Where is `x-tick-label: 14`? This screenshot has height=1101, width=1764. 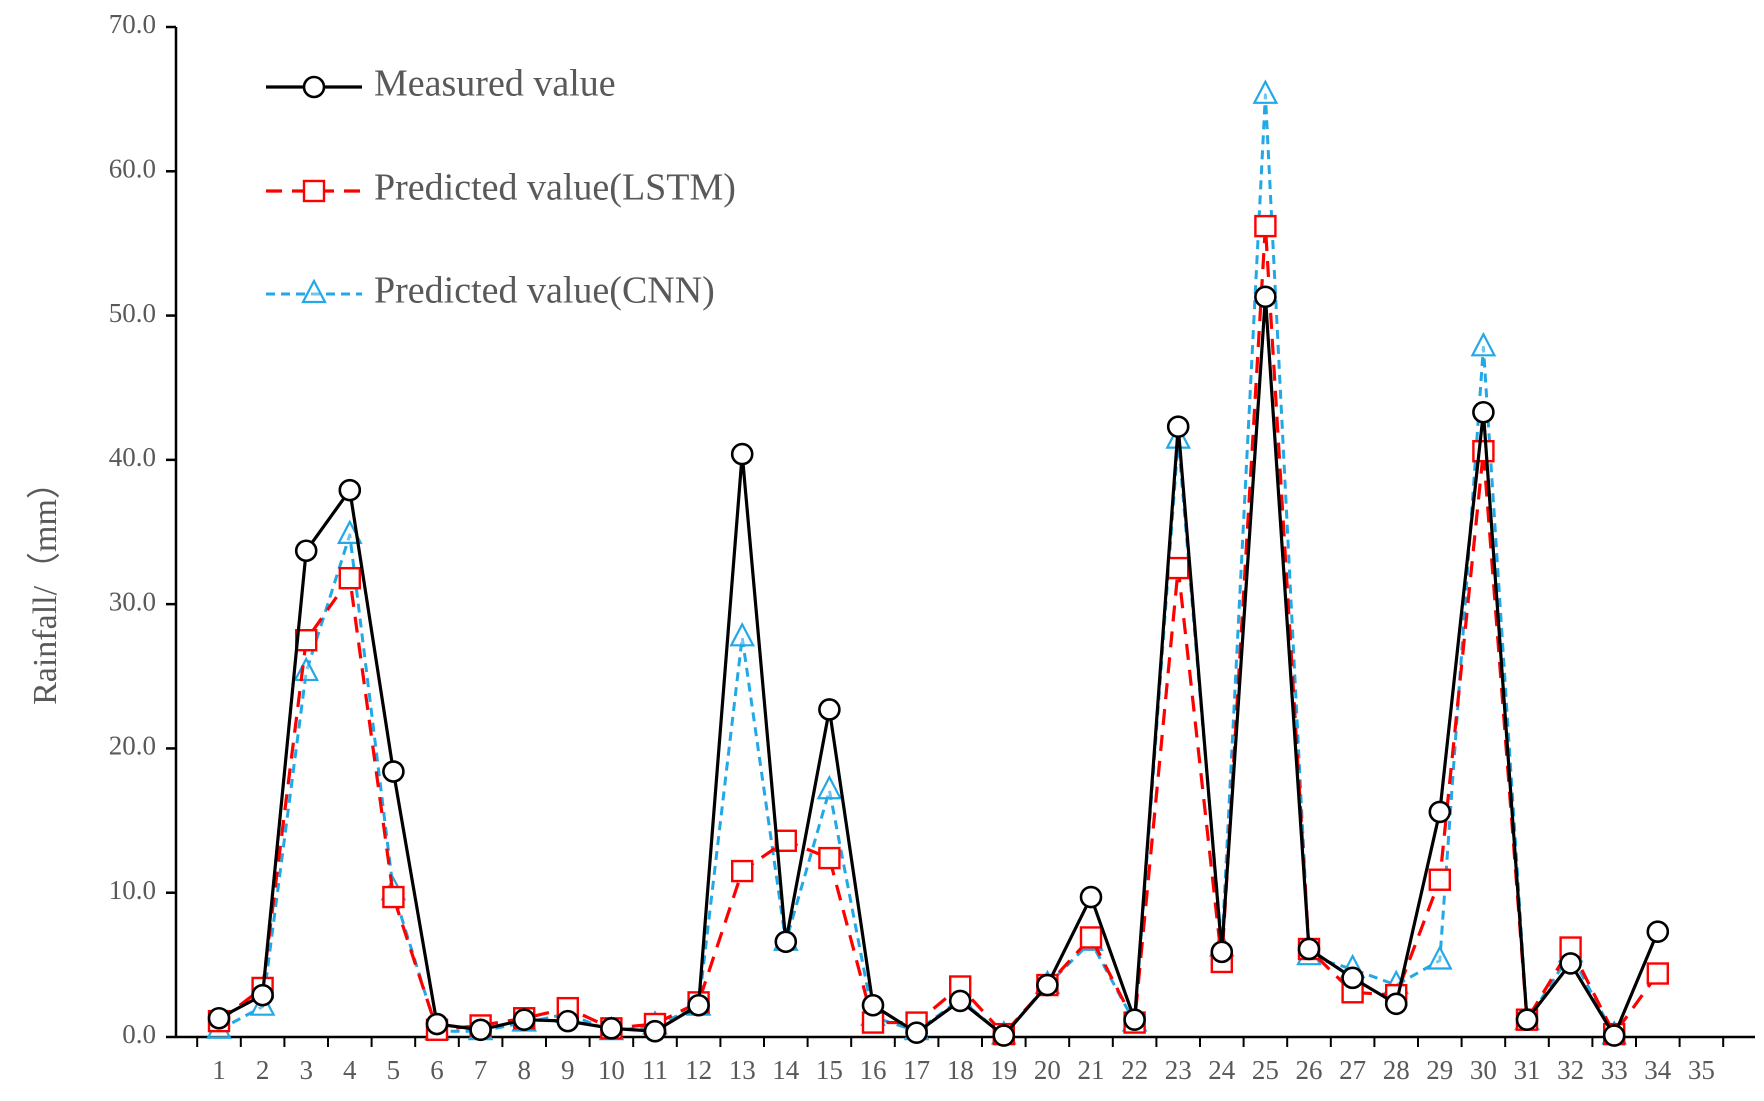 x-tick-label: 14 is located at coordinates (786, 1070).